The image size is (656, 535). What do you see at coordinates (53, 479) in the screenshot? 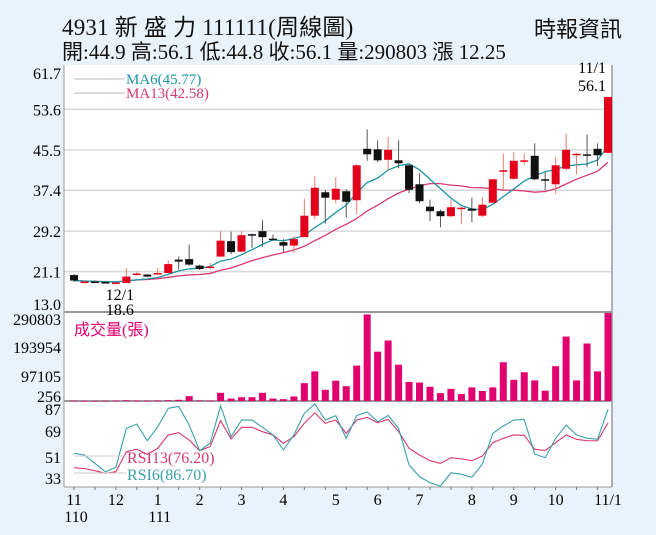
I see `rsi-tick-label: 33` at bounding box center [53, 479].